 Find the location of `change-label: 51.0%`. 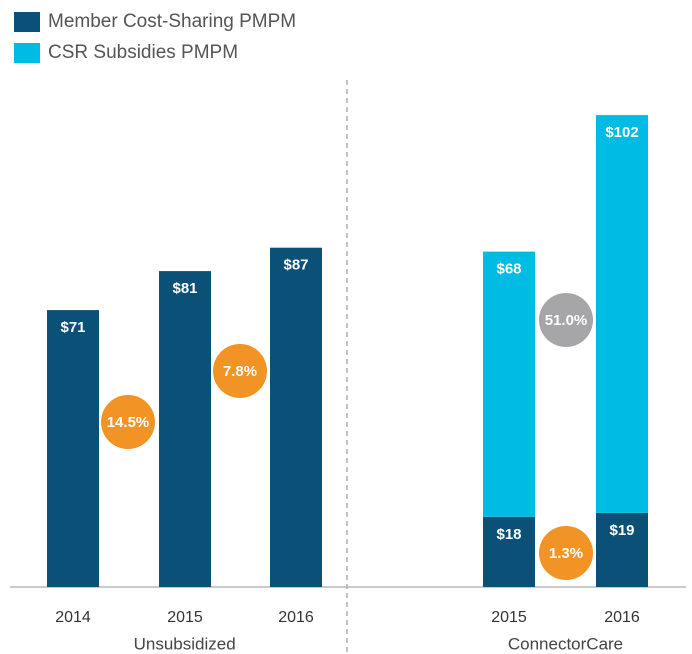

change-label: 51.0% is located at coordinates (566, 320).